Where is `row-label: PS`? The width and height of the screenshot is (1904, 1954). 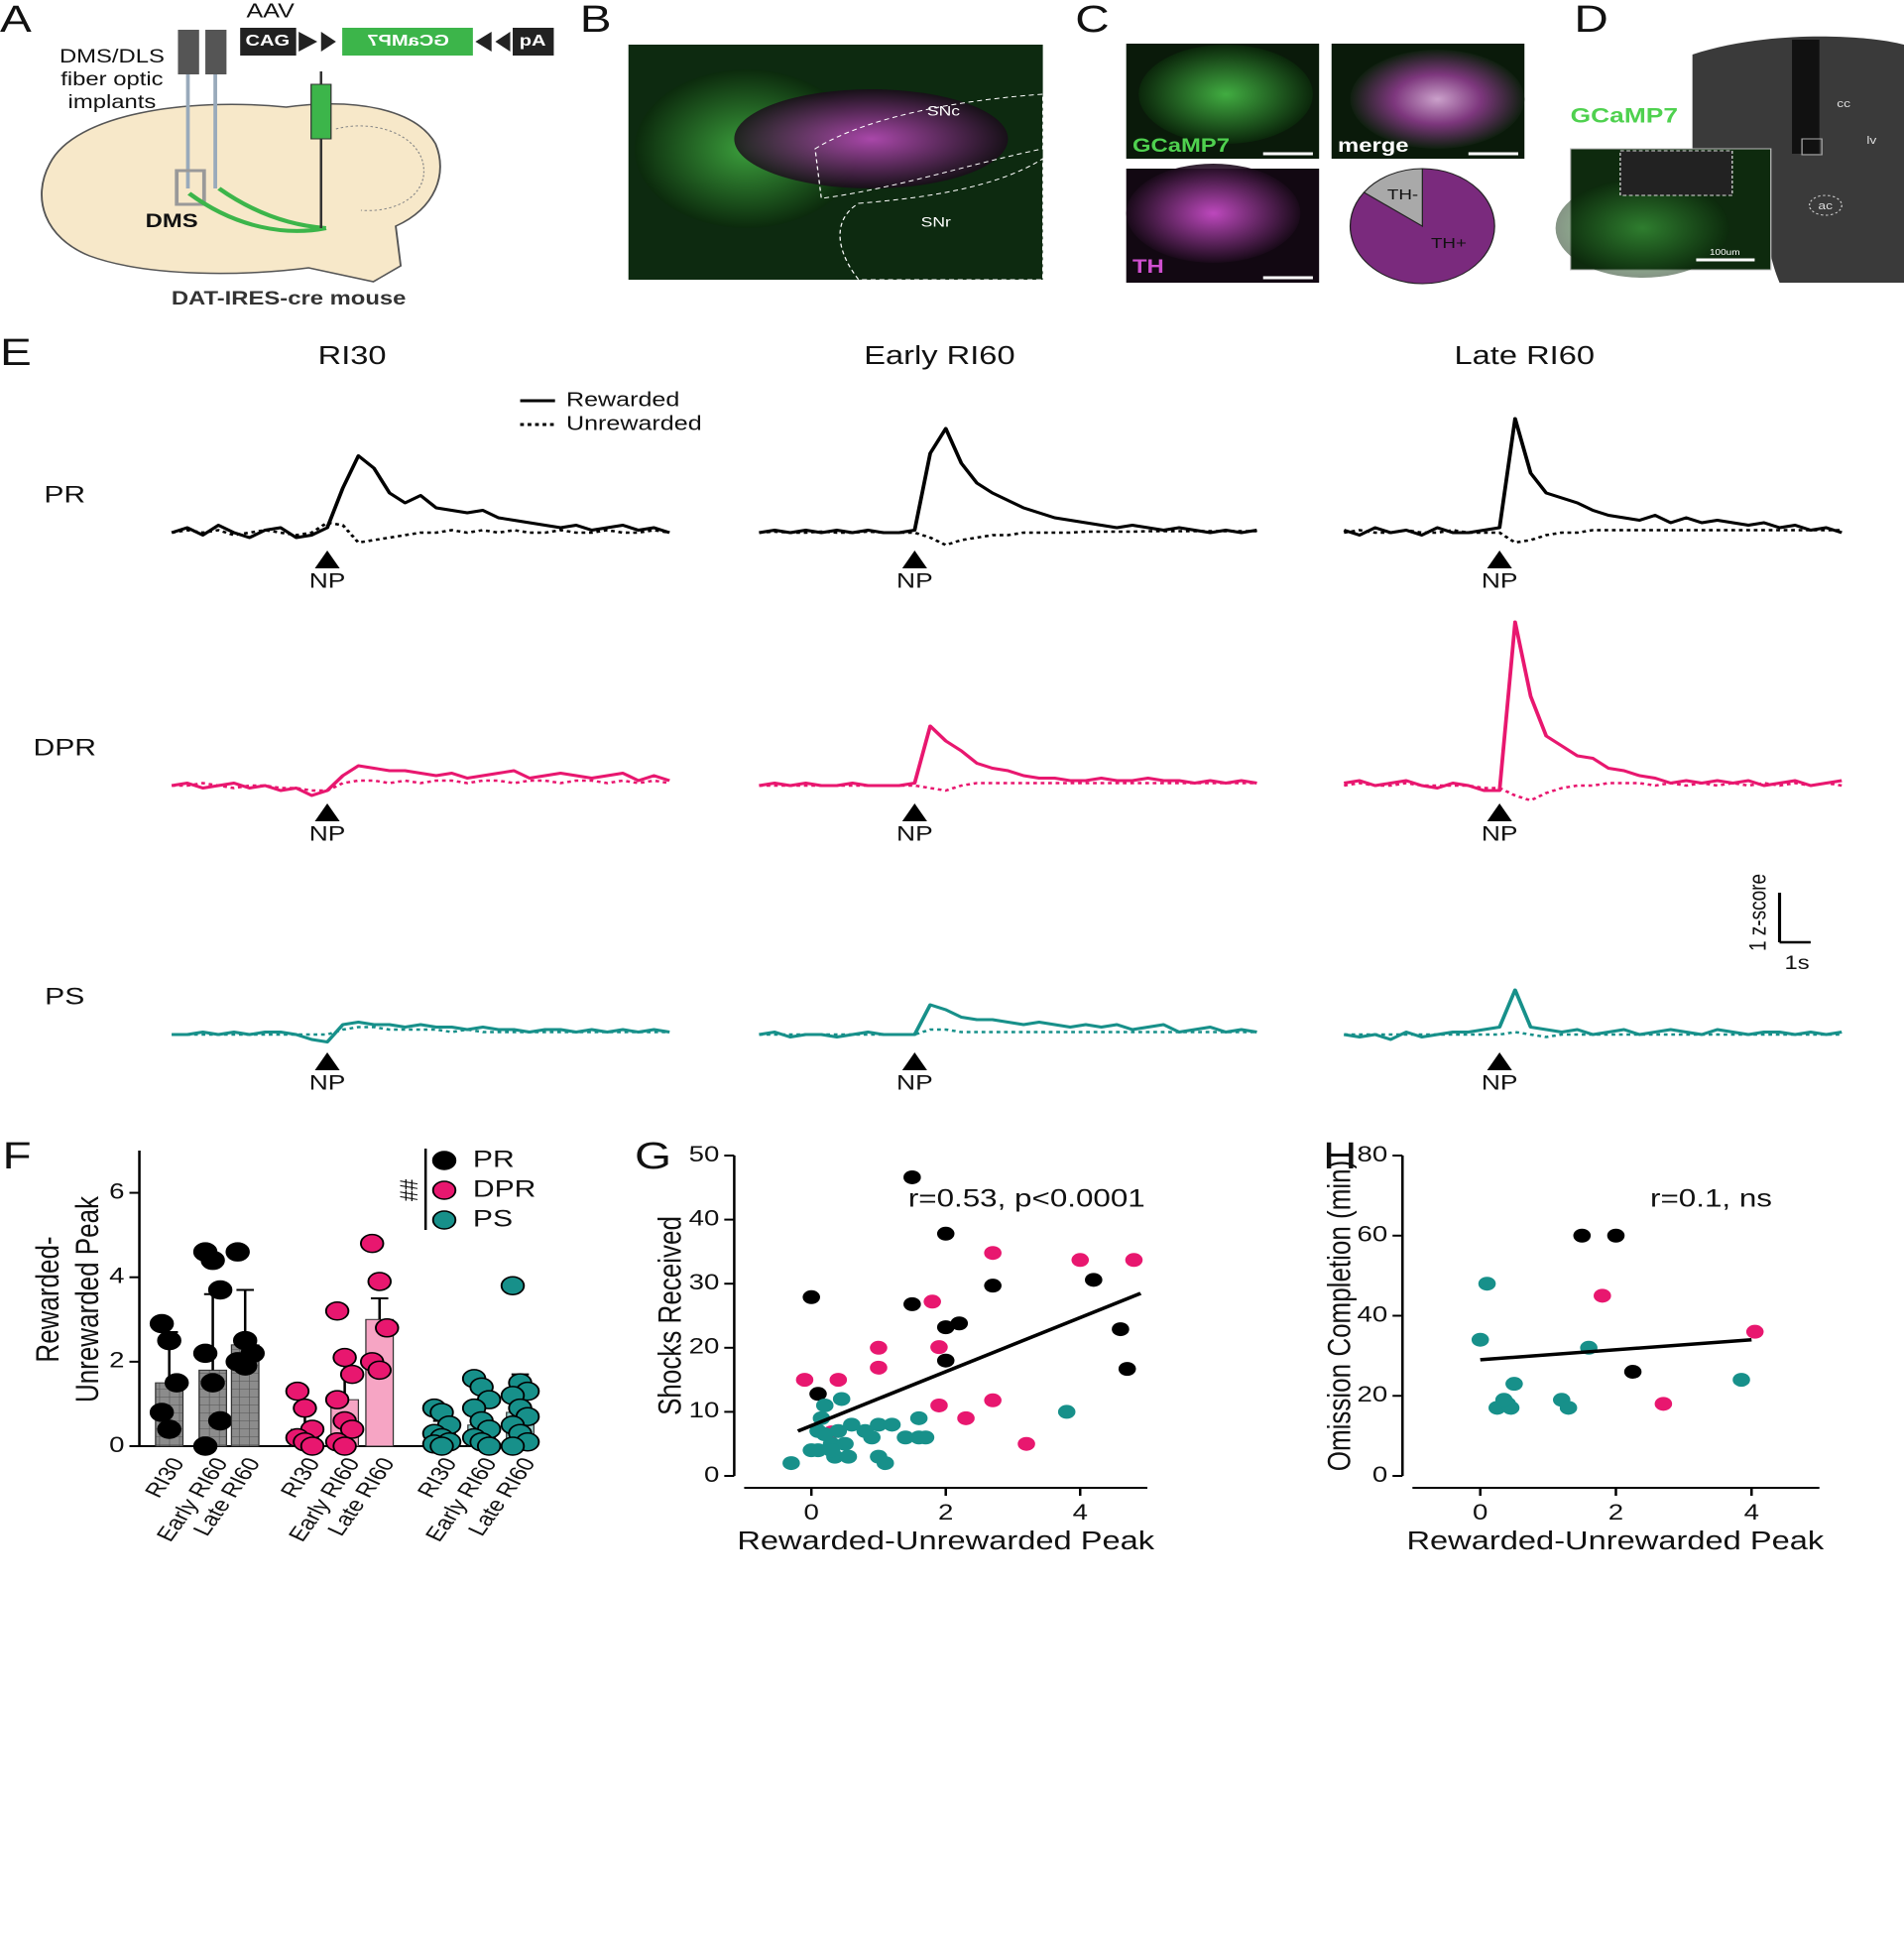 row-label: PS is located at coordinates (64, 995).